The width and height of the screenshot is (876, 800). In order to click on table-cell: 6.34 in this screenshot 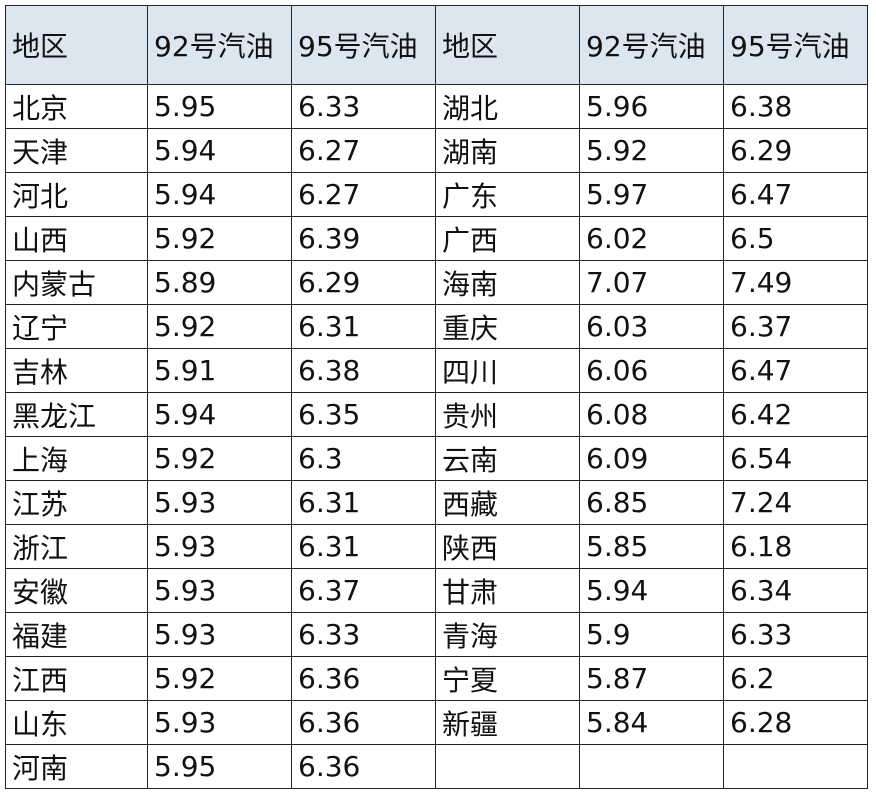, I will do `click(796, 591)`.